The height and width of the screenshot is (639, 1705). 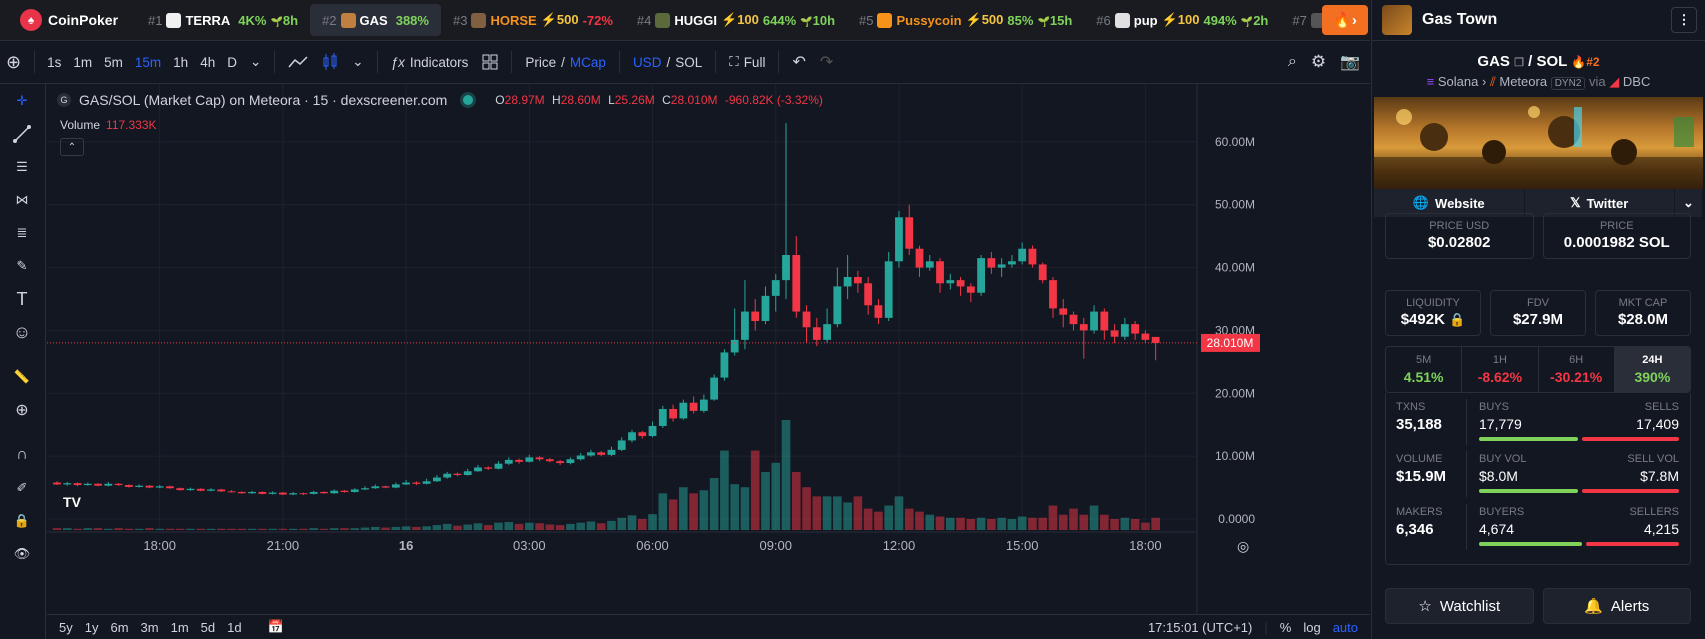 I want to click on text-tool-icon: T, so click(x=22, y=298).